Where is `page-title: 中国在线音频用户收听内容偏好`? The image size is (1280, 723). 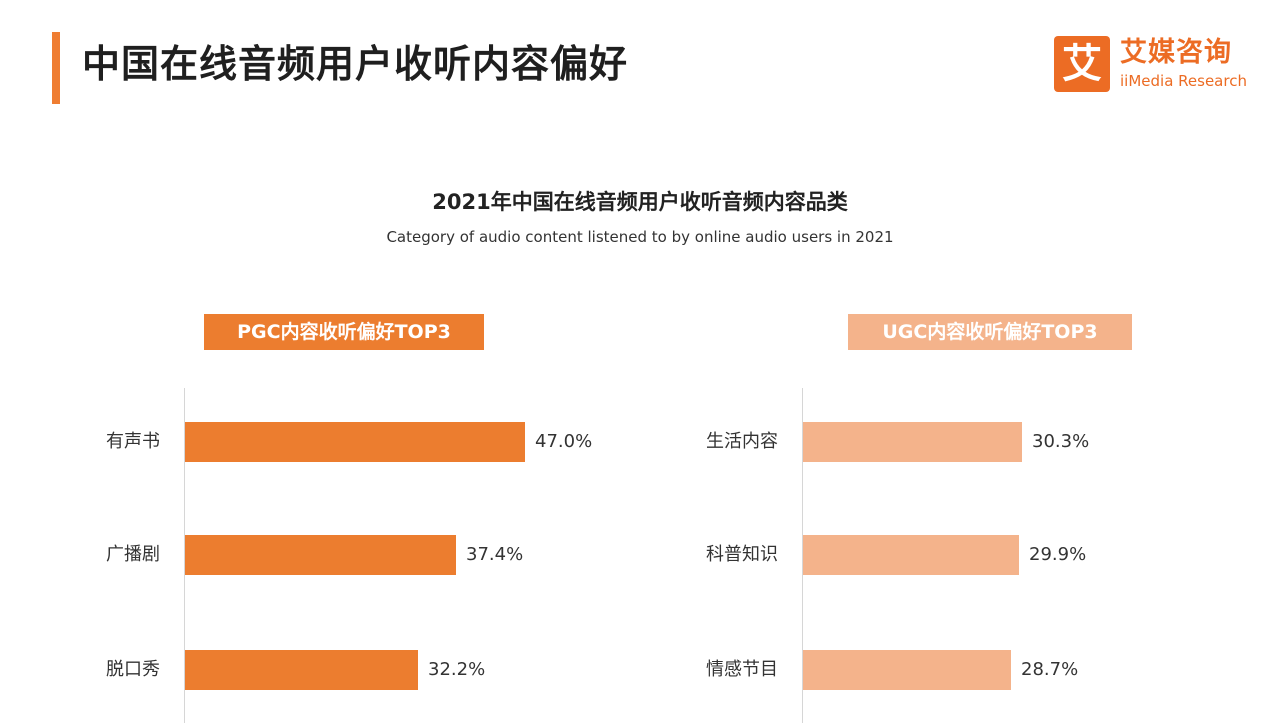 page-title: 中国在线音频用户收听内容偏好 is located at coordinates (355, 64).